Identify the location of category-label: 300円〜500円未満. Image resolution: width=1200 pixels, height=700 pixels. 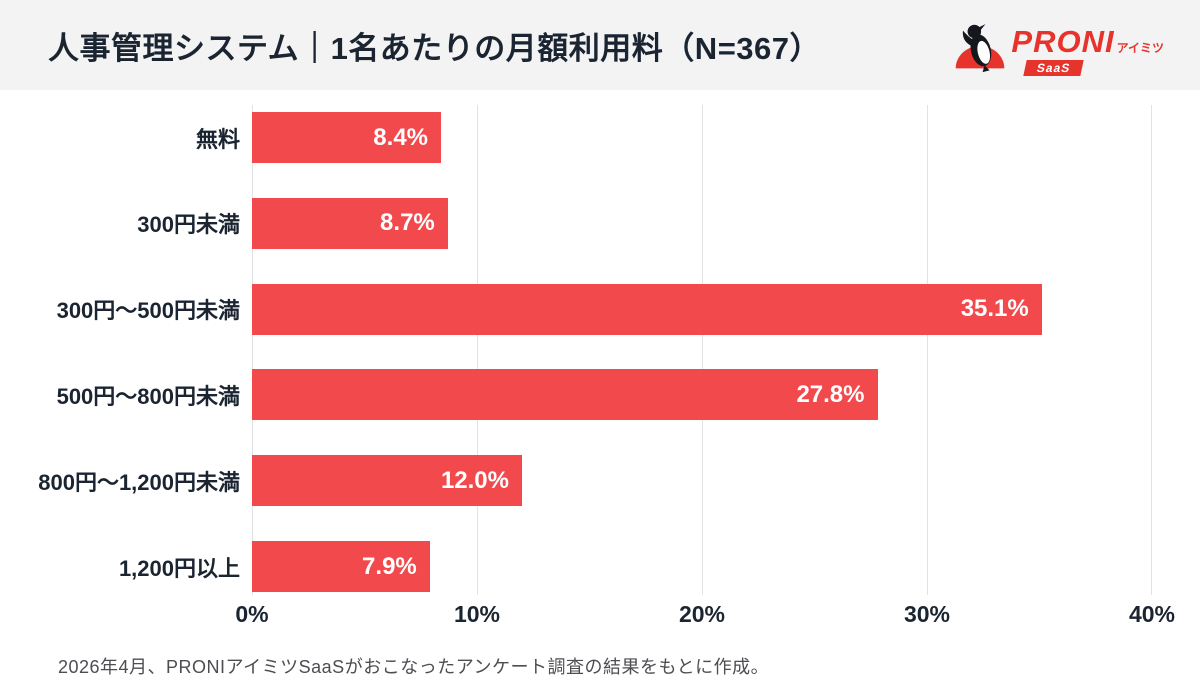
(148, 311).